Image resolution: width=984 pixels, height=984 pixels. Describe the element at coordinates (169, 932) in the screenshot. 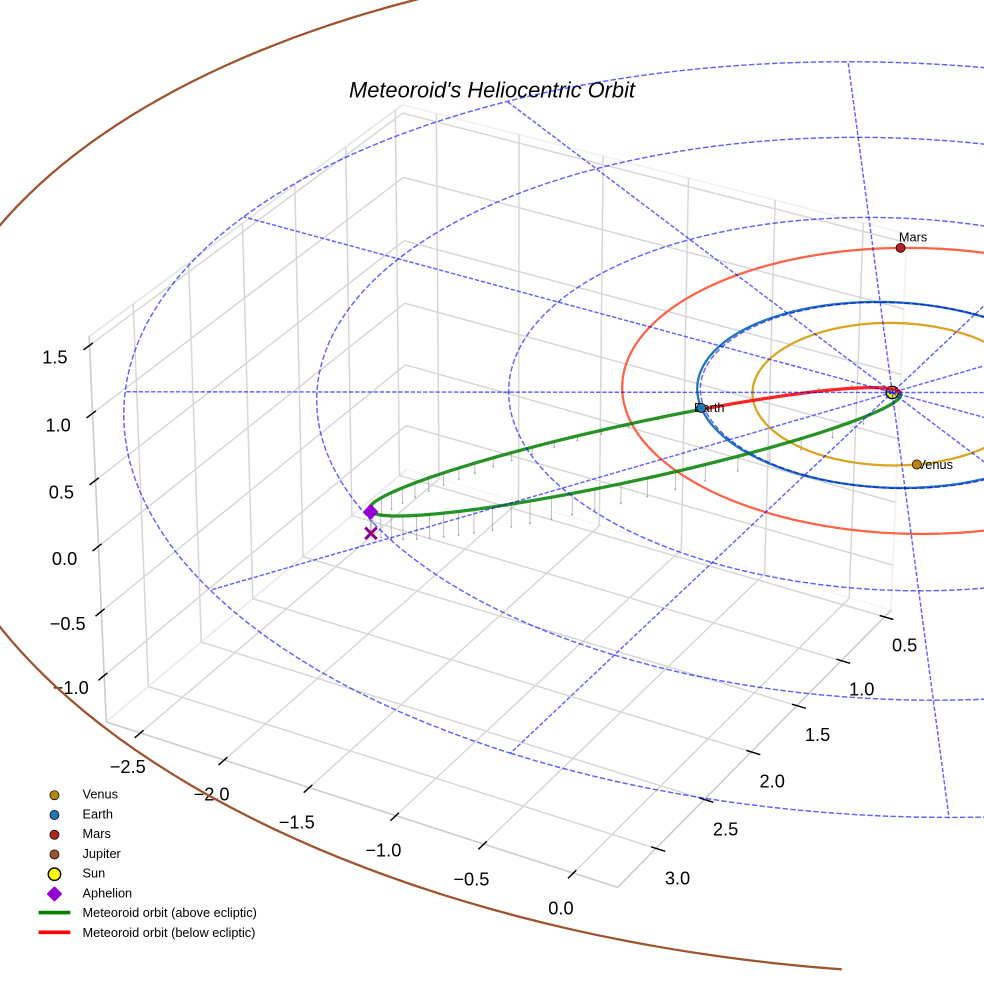

I see `svg-text:Meteoroid orbit (below eclipti: Meteoroid orbit (below ecliptic)` at that location.